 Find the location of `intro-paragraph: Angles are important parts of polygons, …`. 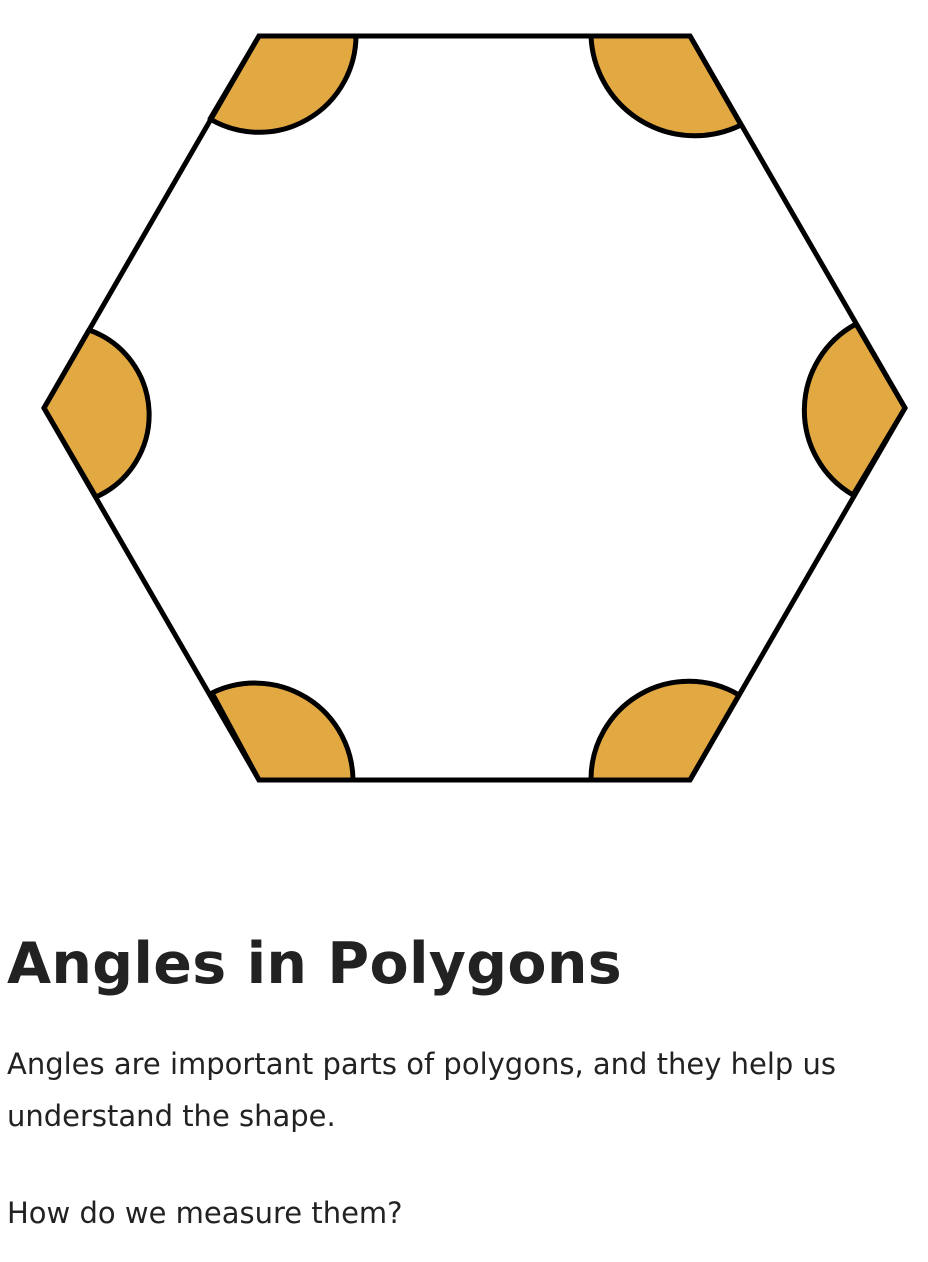

intro-paragraph: Angles are important parts of polygons, … is located at coordinates (422, 1090).